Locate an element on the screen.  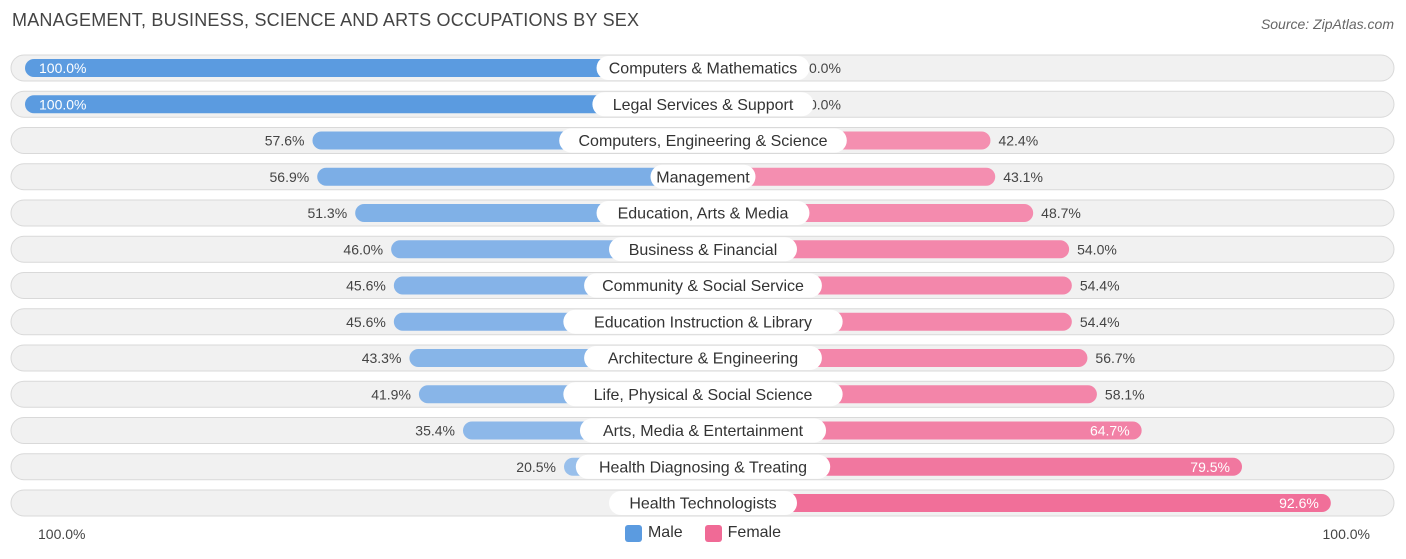
category-label: Life, Physical & Social Science is located at coordinates (703, 395).